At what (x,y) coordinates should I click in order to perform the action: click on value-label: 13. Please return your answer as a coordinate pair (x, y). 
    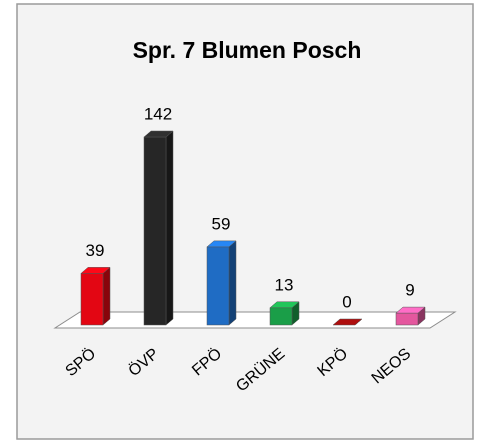
    Looking at the image, I should click on (284, 284).